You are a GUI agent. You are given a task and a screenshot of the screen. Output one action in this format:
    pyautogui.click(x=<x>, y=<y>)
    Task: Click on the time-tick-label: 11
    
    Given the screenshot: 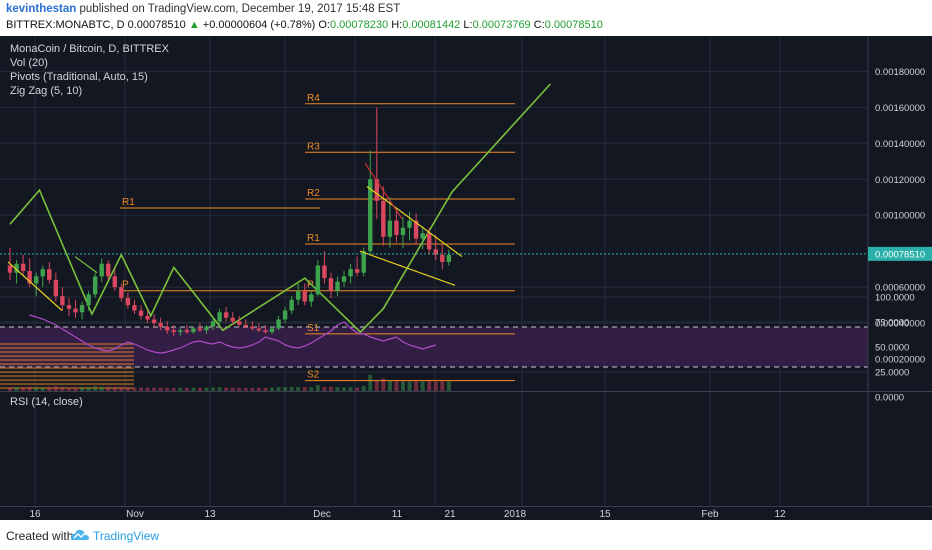 What is the action you would take?
    pyautogui.click(x=397, y=514)
    